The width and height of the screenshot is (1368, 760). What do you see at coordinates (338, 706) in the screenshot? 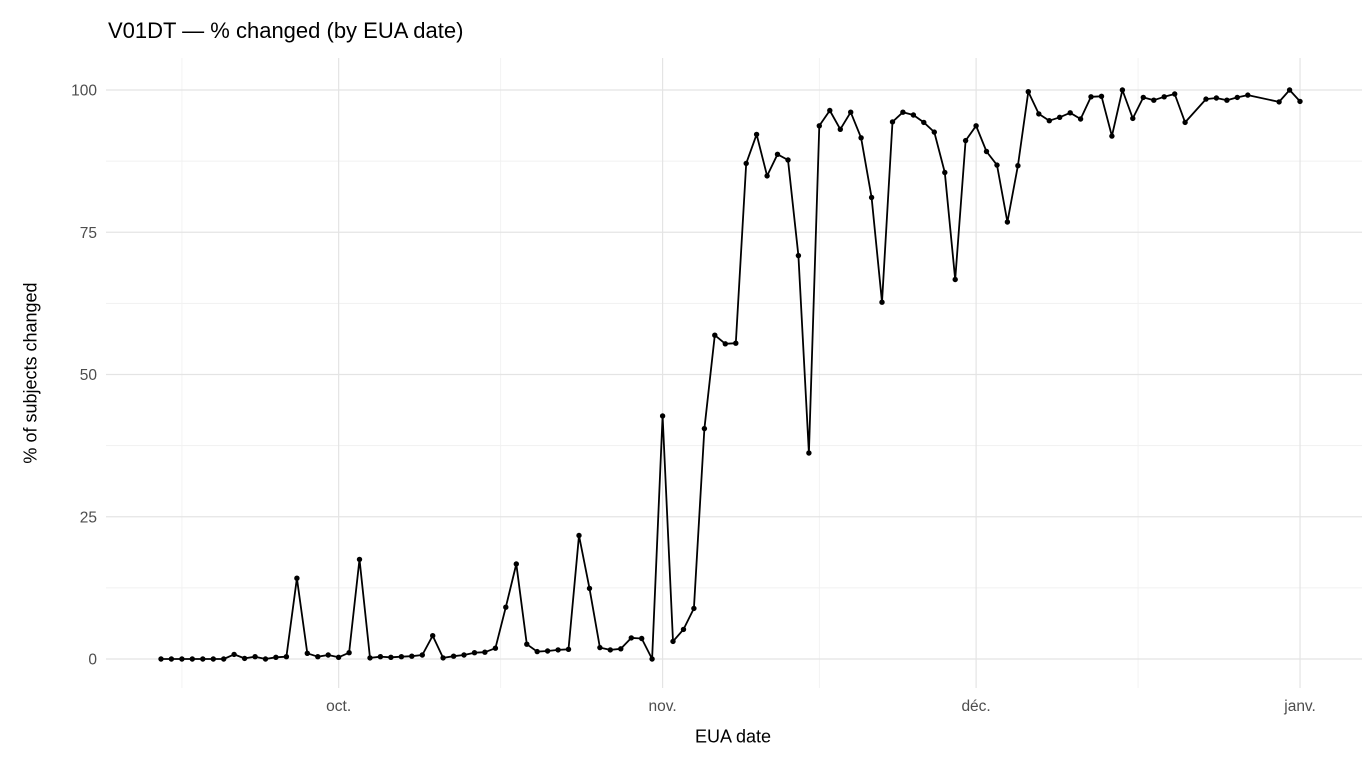
I see `x-tick-label: oct.` at bounding box center [338, 706].